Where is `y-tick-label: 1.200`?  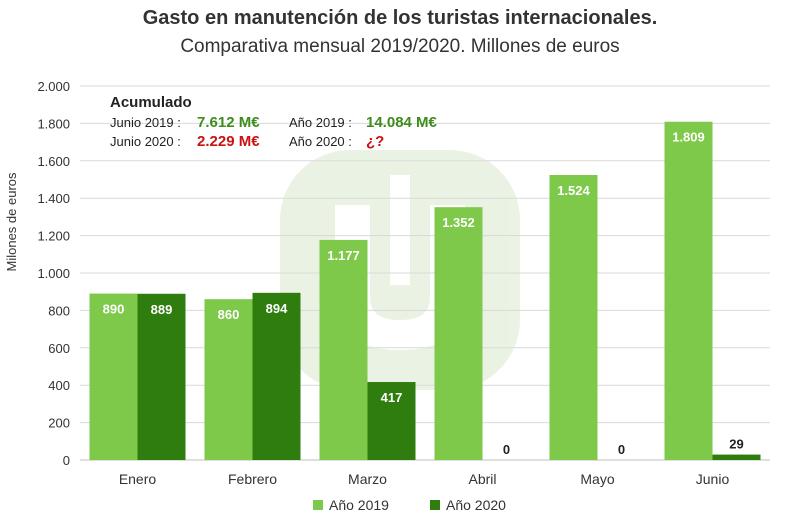 y-tick-label: 1.200 is located at coordinates (53, 236).